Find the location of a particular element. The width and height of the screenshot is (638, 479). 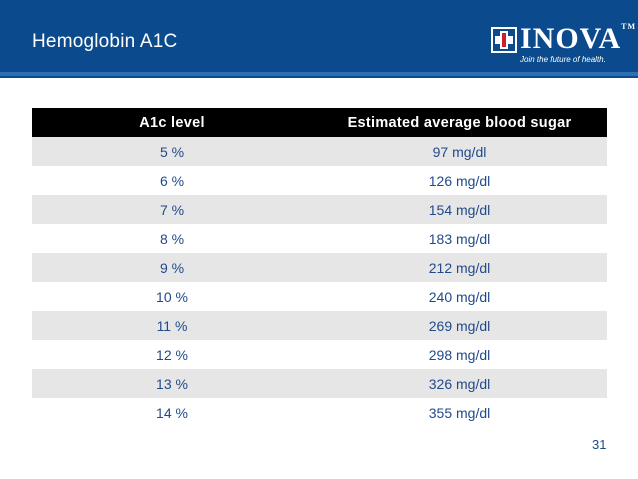

blood-sugar-cell: 298 mg/dl is located at coordinates (459, 354).